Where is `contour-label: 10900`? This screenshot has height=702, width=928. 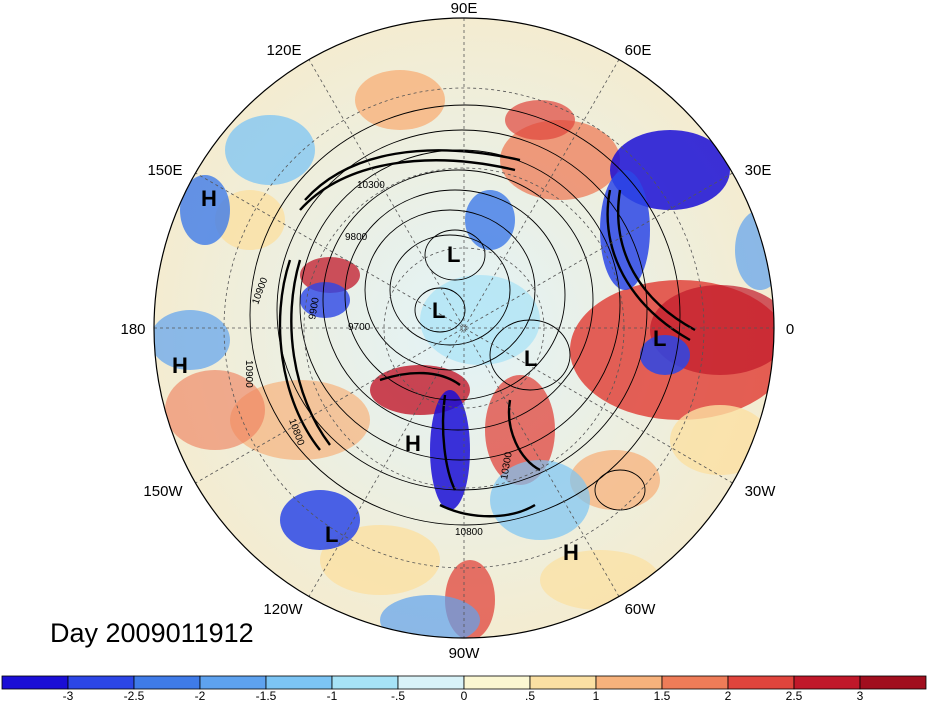 contour-label: 10900 is located at coordinates (248, 374).